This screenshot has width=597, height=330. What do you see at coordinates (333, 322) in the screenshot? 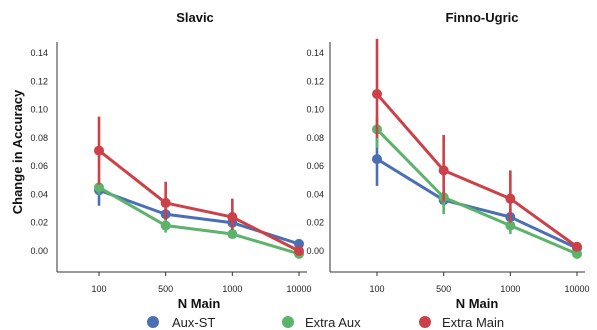
I see `legend-label: Extra Aux` at bounding box center [333, 322].